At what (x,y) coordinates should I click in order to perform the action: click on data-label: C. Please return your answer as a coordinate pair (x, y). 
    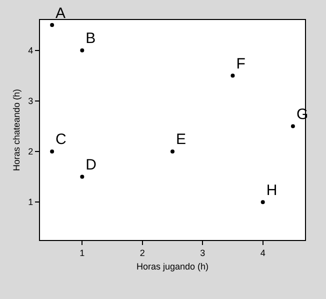
    Looking at the image, I should click on (61, 139).